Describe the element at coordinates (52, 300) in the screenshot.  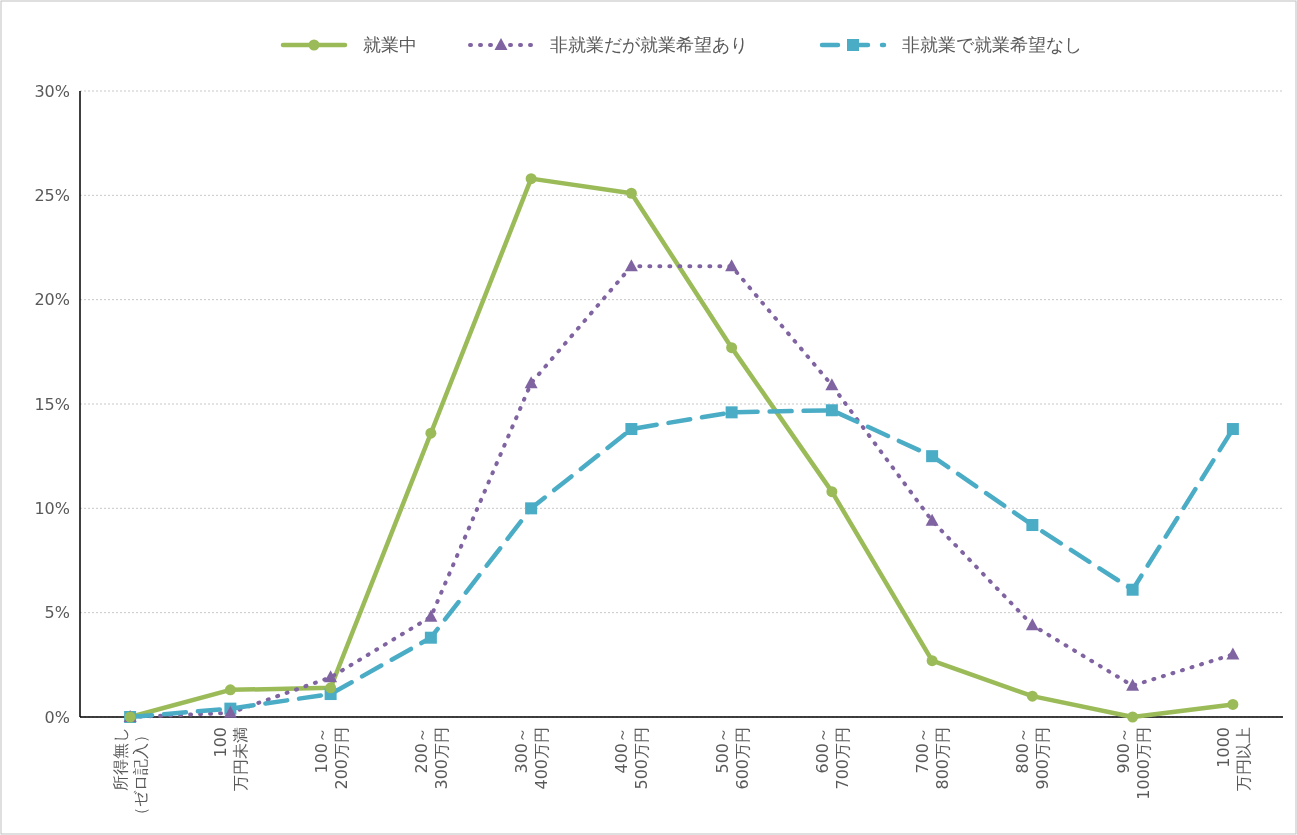
I see `y-tick-label: 20%` at that location.